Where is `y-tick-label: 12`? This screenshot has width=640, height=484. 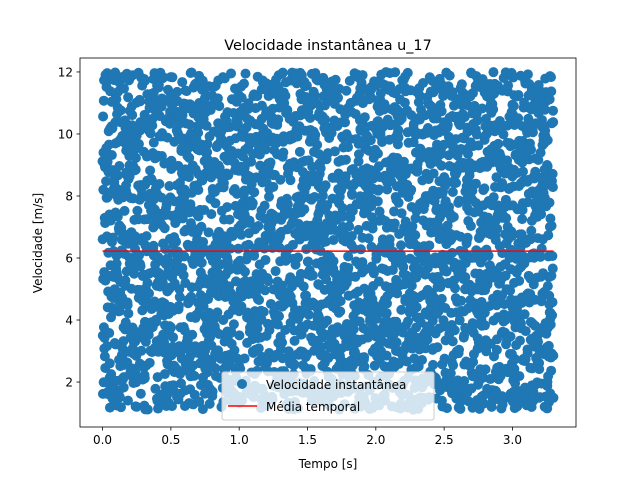 y-tick-label: 12 is located at coordinates (65, 72).